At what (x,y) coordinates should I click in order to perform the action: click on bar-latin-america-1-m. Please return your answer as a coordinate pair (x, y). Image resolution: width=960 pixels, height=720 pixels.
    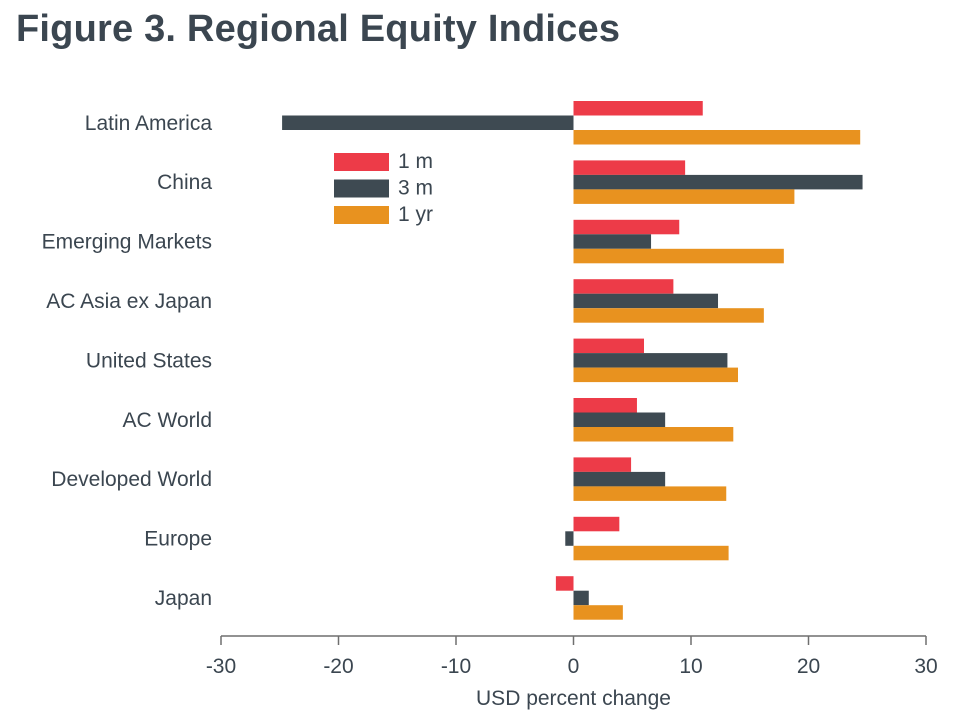
    Looking at the image, I should click on (638, 108).